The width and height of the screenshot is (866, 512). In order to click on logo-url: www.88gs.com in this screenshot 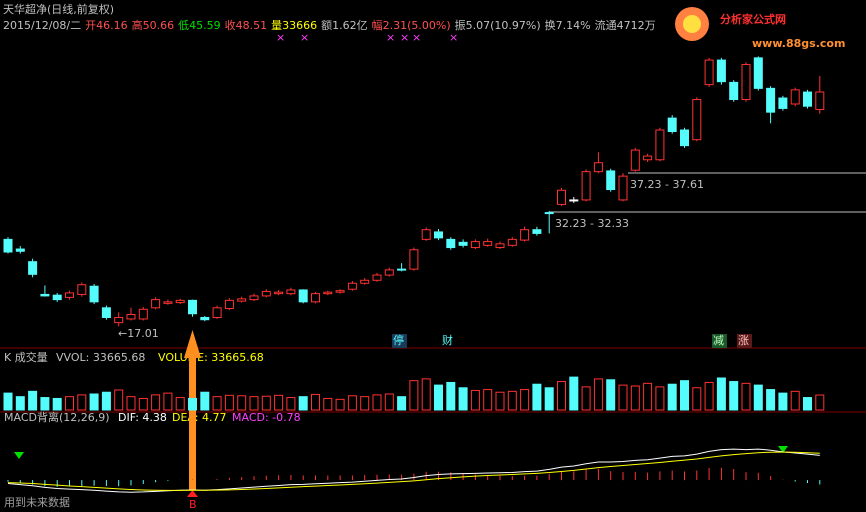, I will do `click(798, 43)`.